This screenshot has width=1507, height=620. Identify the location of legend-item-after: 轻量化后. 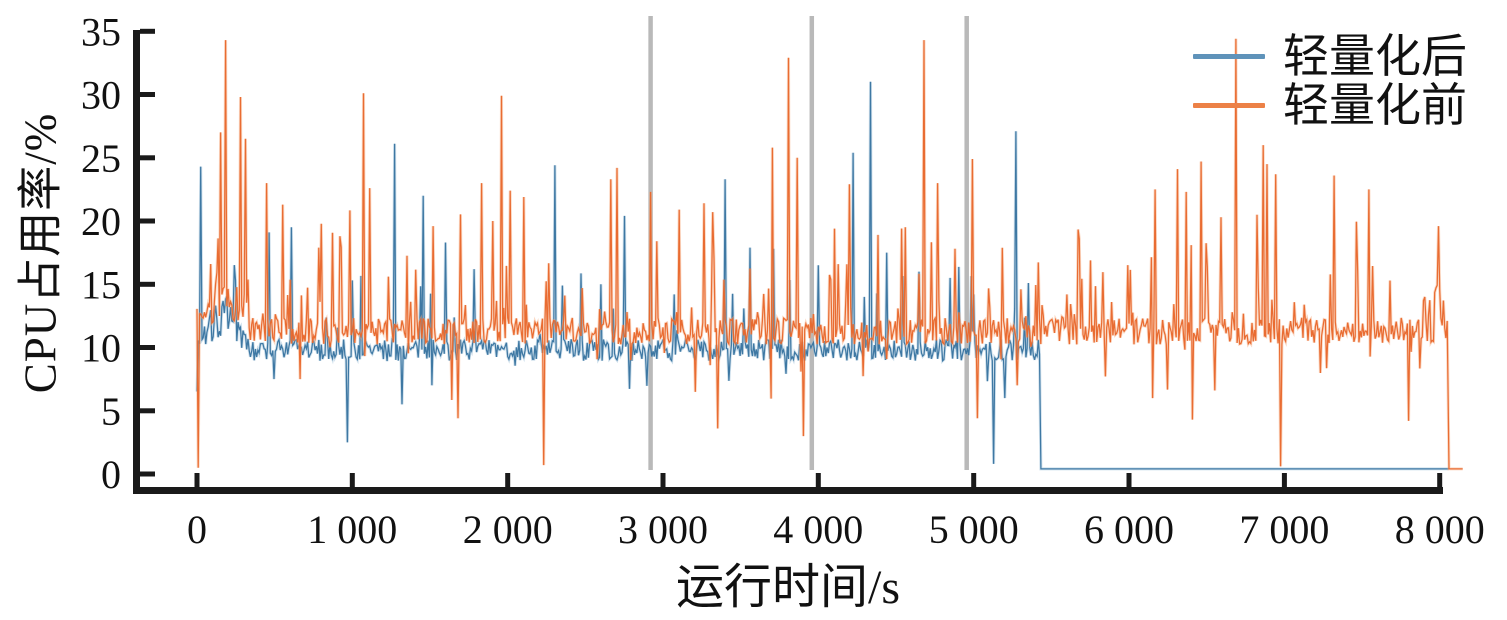
(1330, 56).